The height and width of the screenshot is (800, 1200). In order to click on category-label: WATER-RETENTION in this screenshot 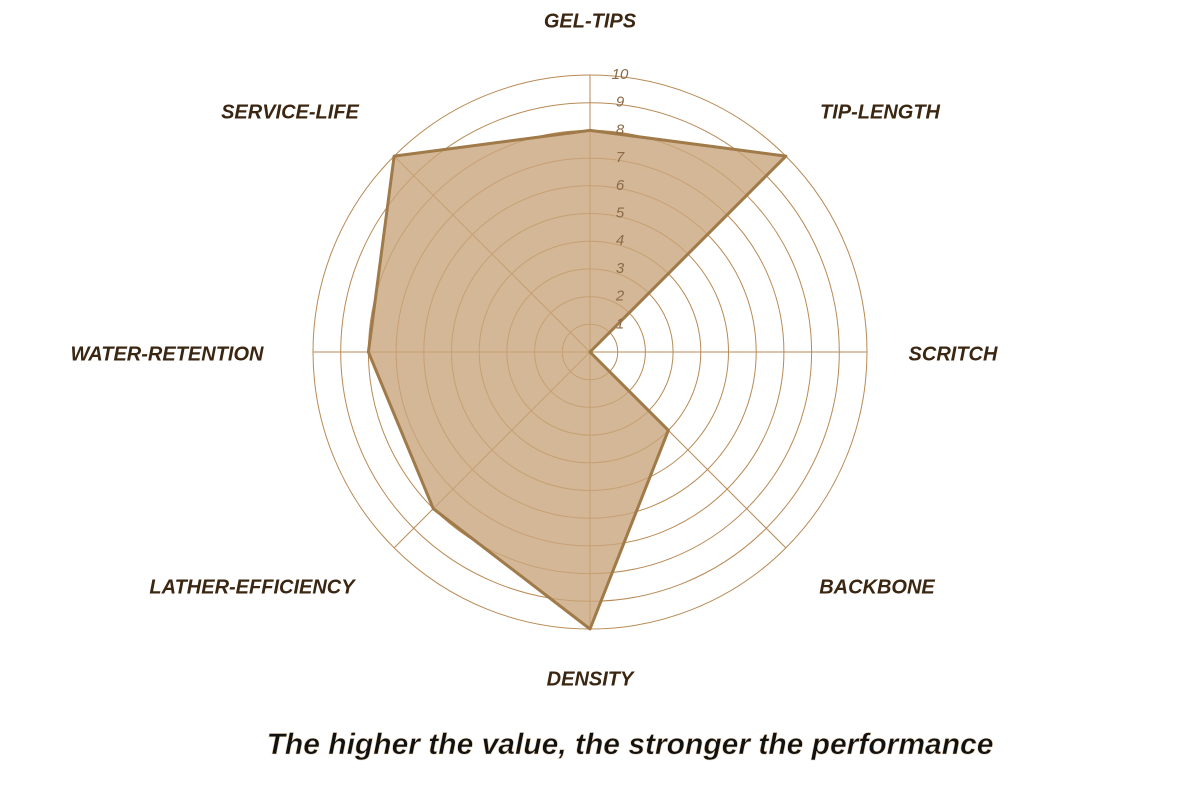, I will do `click(168, 354)`.